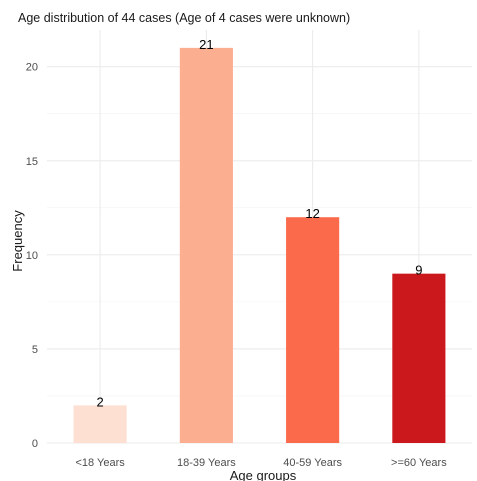 The width and height of the screenshot is (477, 481). Describe the element at coordinates (35, 444) in the screenshot. I see `y-tick-label: 0` at that location.